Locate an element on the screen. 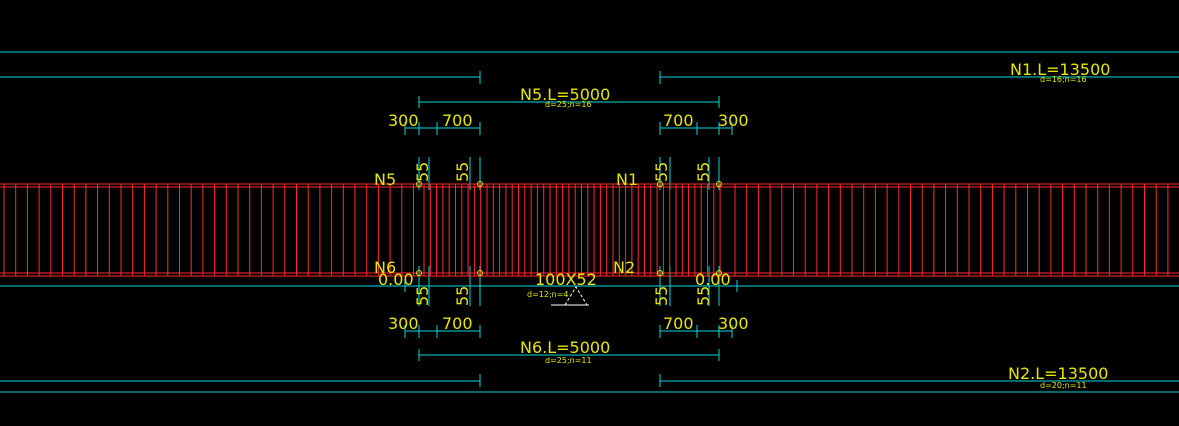  dim-700-top-left: 700 is located at coordinates (457, 120).